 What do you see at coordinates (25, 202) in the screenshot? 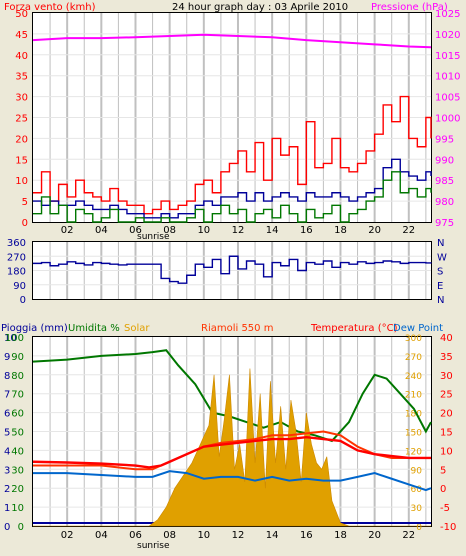
I see `wind-y-tick-label: 5` at bounding box center [25, 202].